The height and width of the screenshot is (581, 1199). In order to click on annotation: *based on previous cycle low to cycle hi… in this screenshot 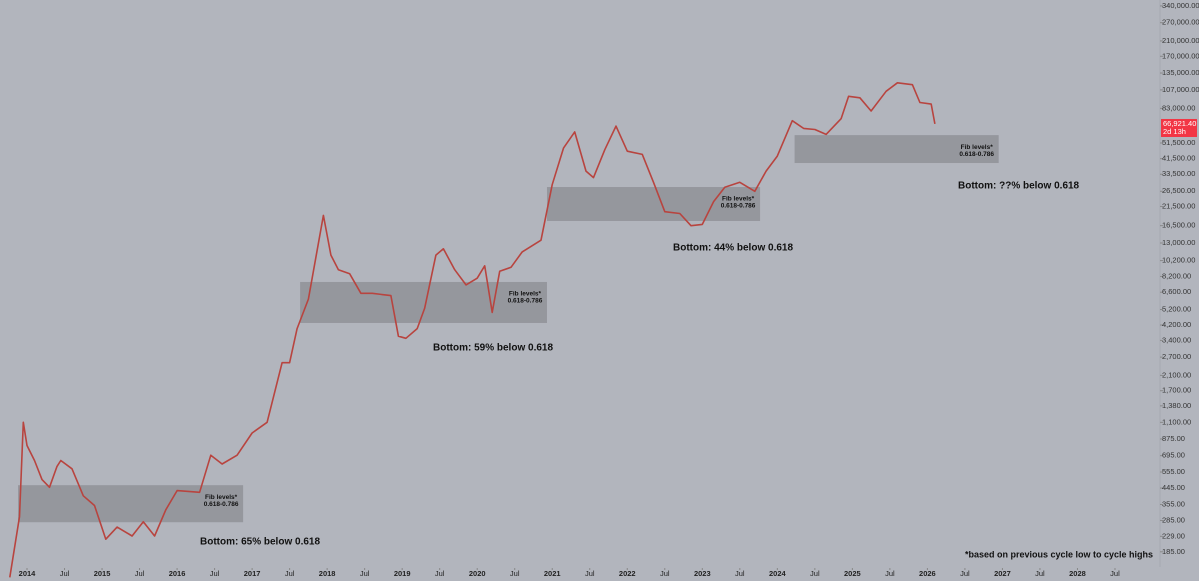, I will do `click(1059, 554)`.